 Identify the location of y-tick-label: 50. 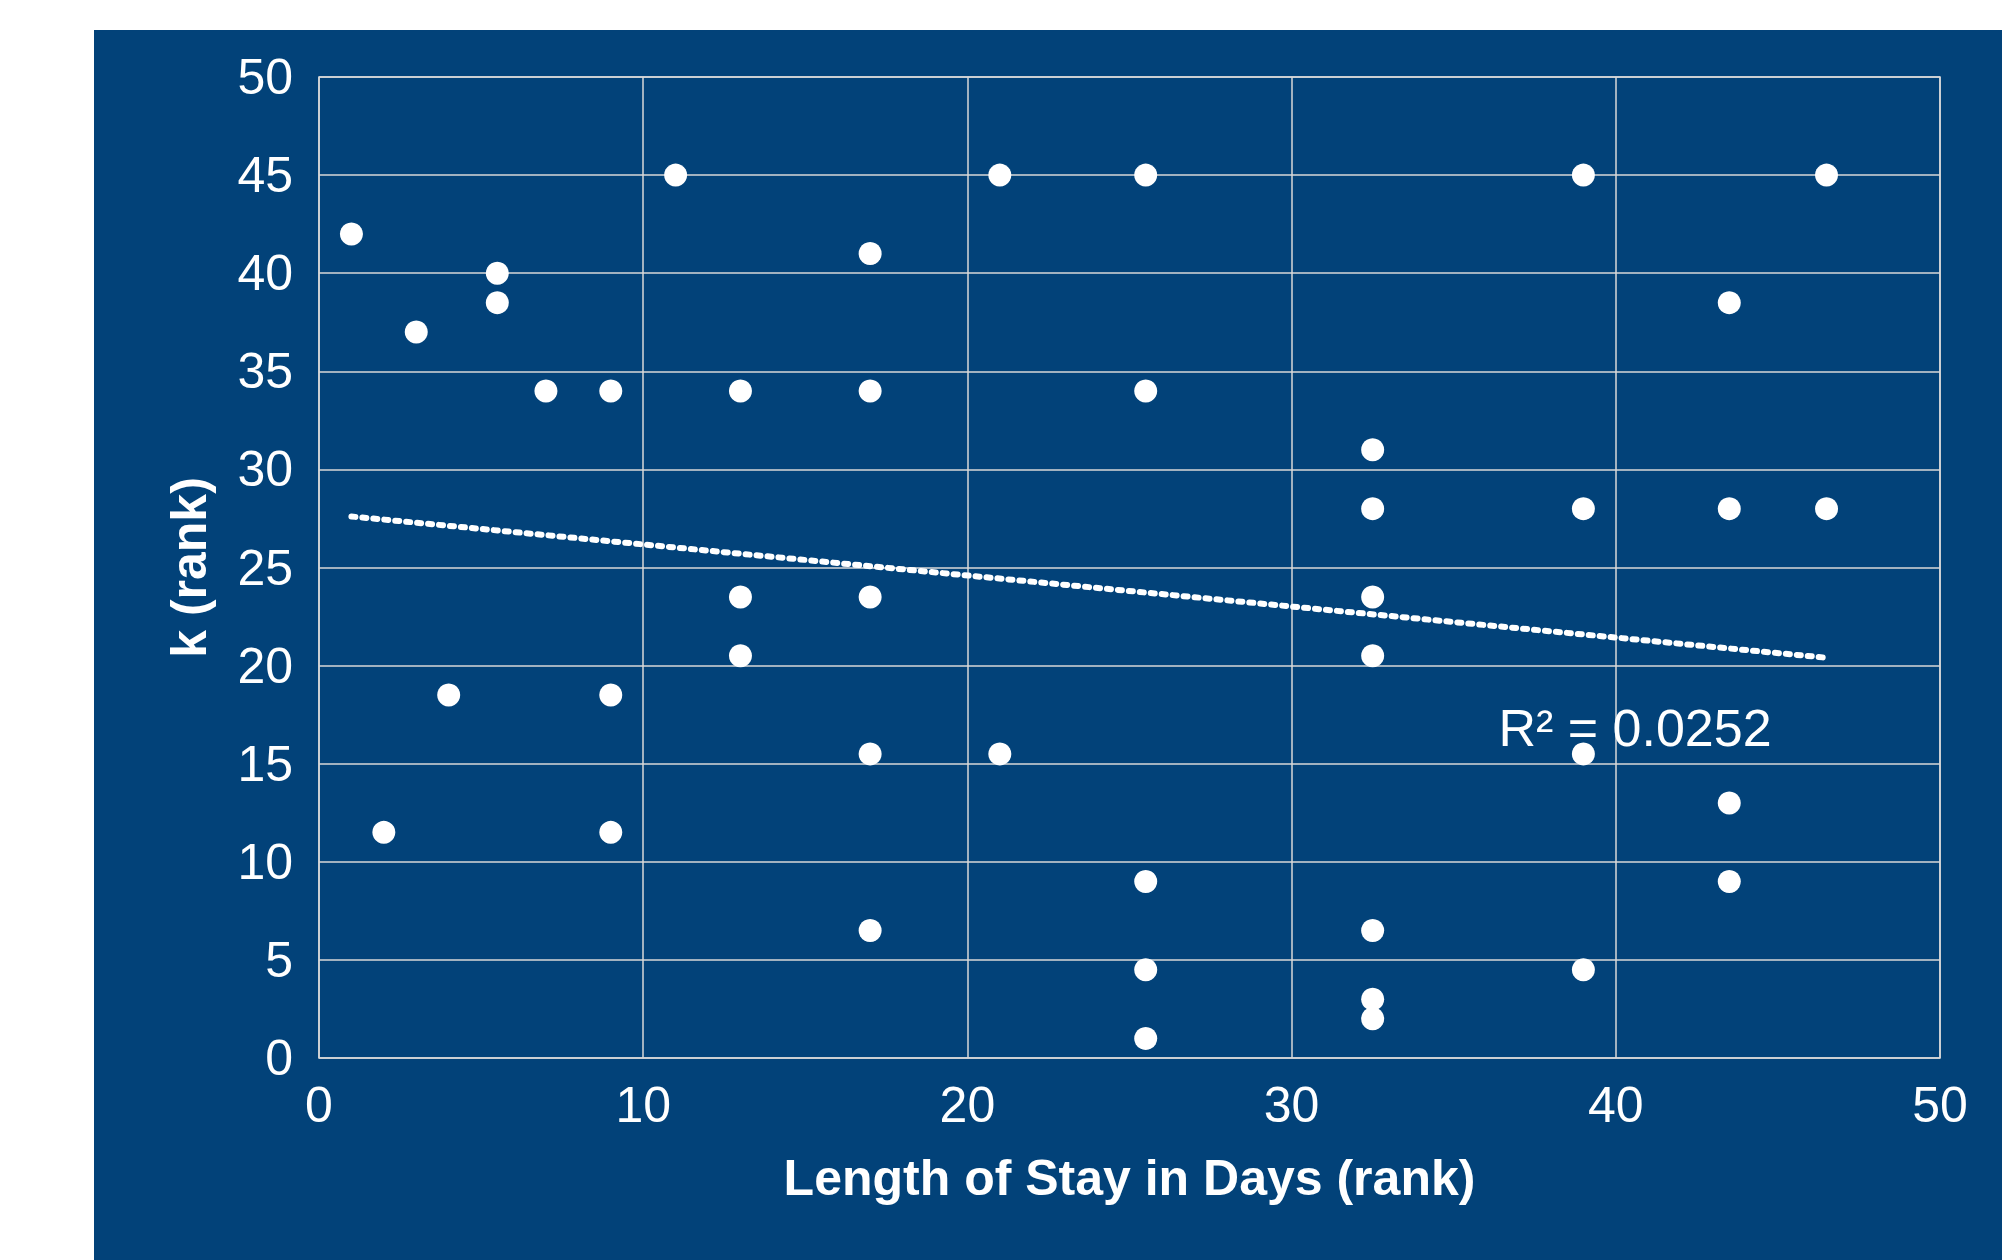
(265, 77).